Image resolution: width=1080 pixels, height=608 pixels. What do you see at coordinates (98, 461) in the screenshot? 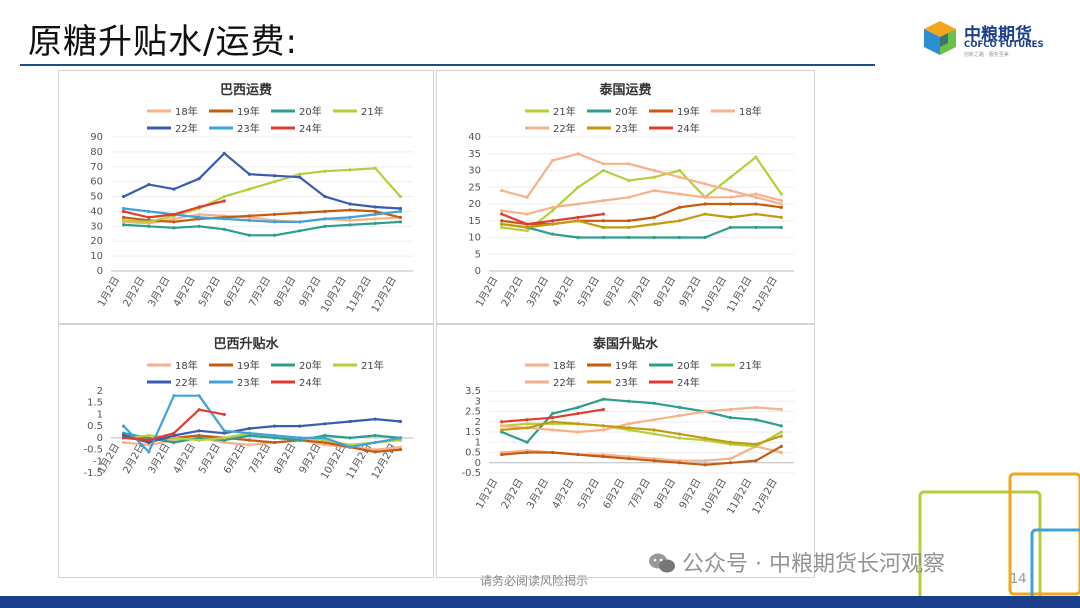
I see `y-tick-label: -1` at bounding box center [98, 461].